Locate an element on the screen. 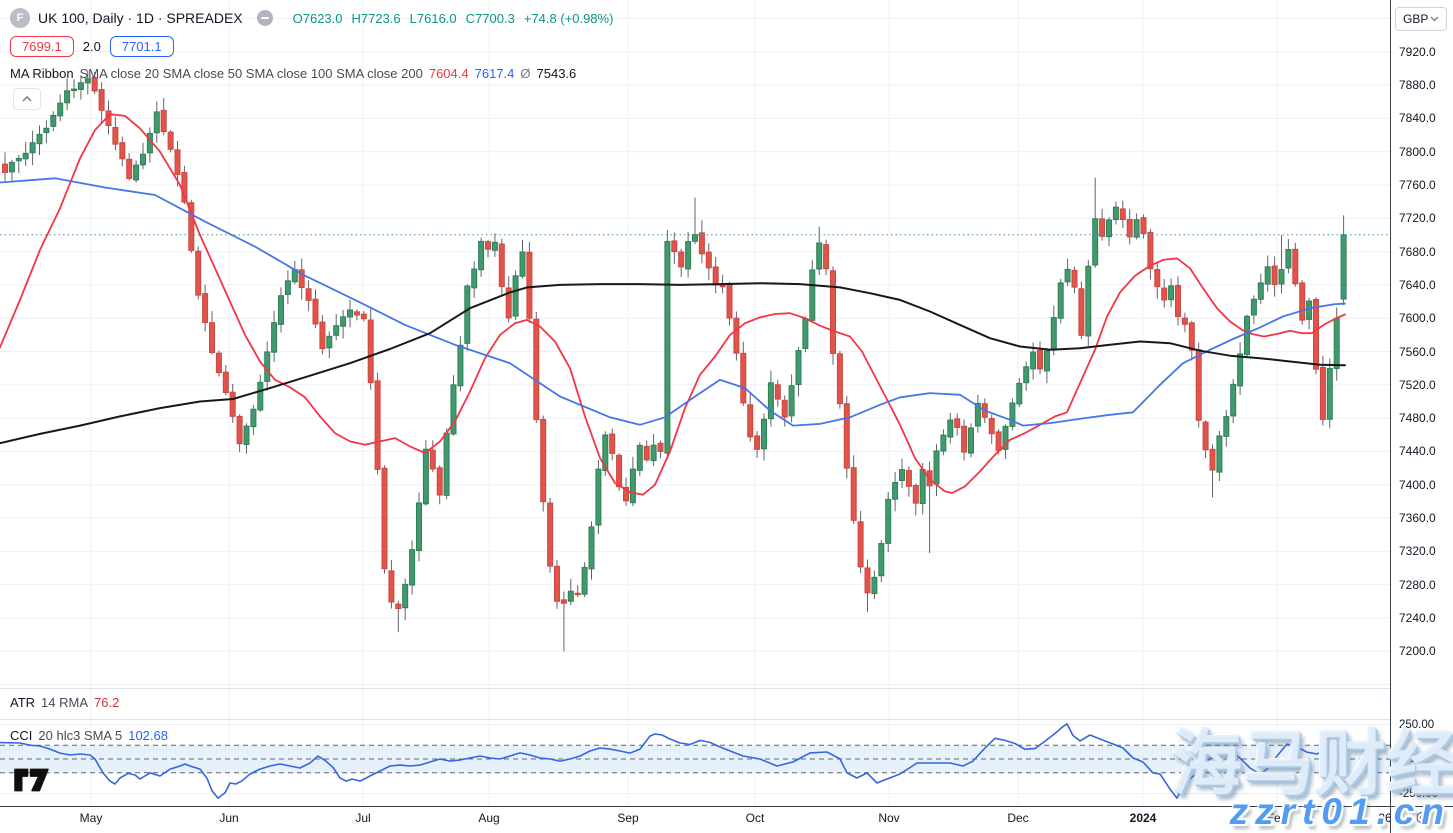 Image resolution: width=1453 pixels, height=833 pixels. price-axis-label: 7280.0 is located at coordinates (1417, 584).